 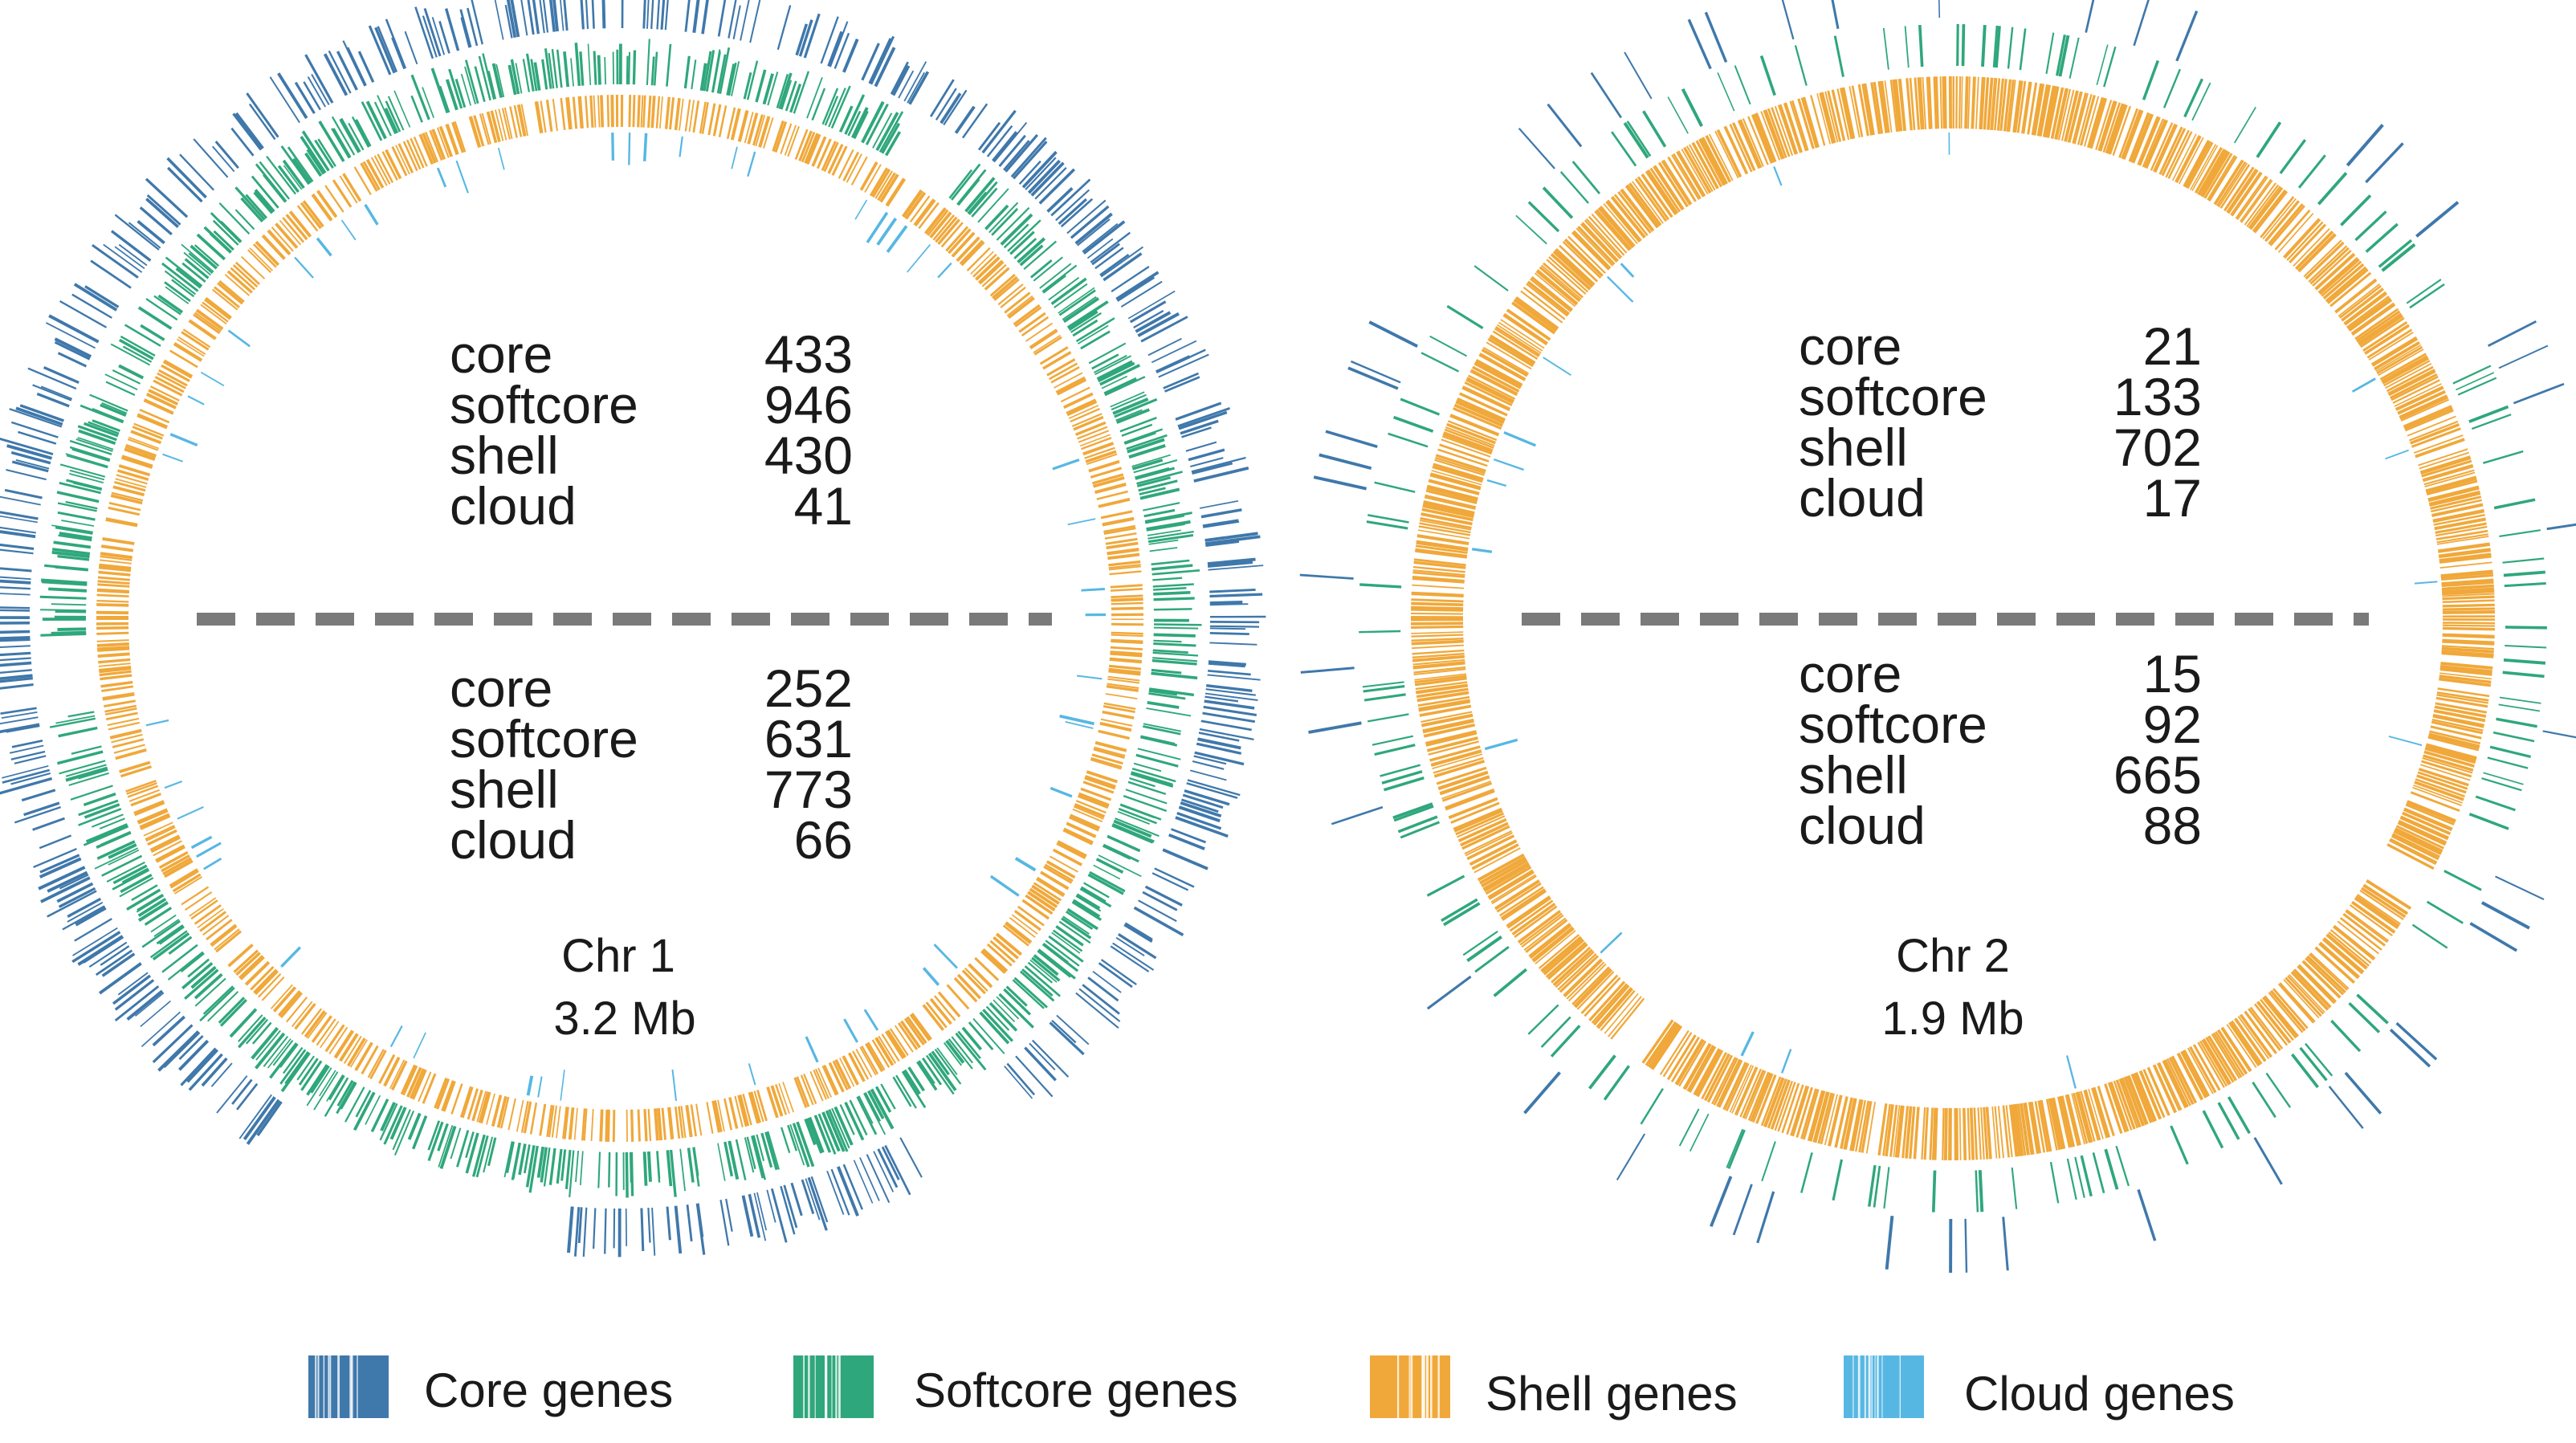 I want to click on chr2-core-gene, so click(x=1327, y=670).